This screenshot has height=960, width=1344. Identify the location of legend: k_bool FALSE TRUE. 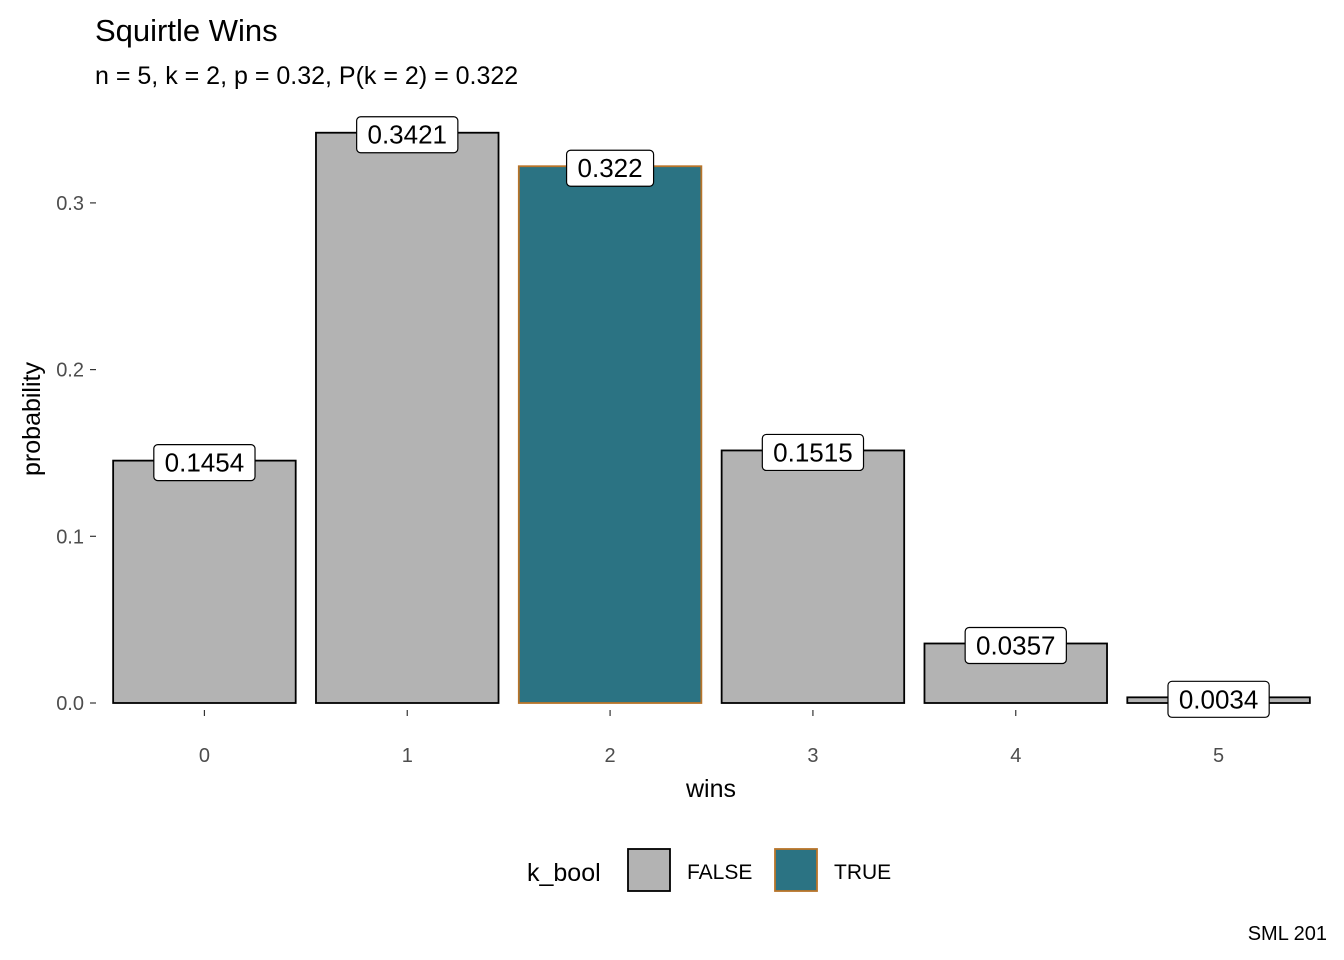
(709, 870).